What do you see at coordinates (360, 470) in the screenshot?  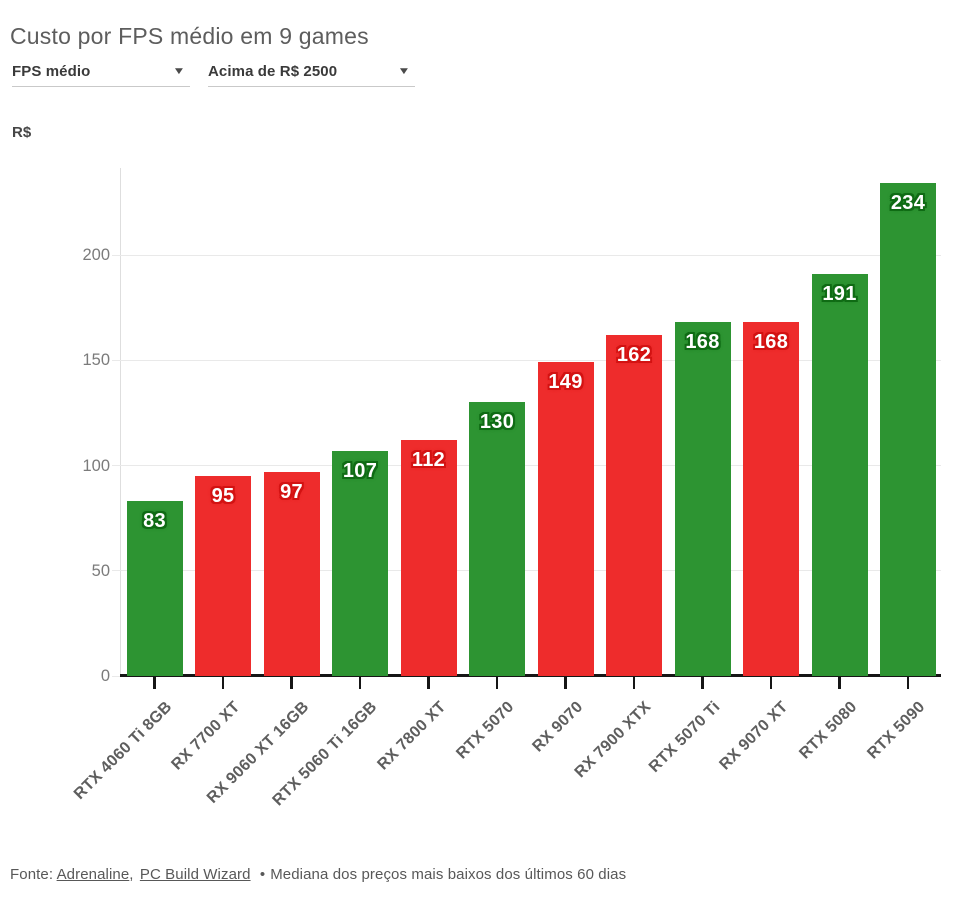 I see `bar-value-label: 107` at bounding box center [360, 470].